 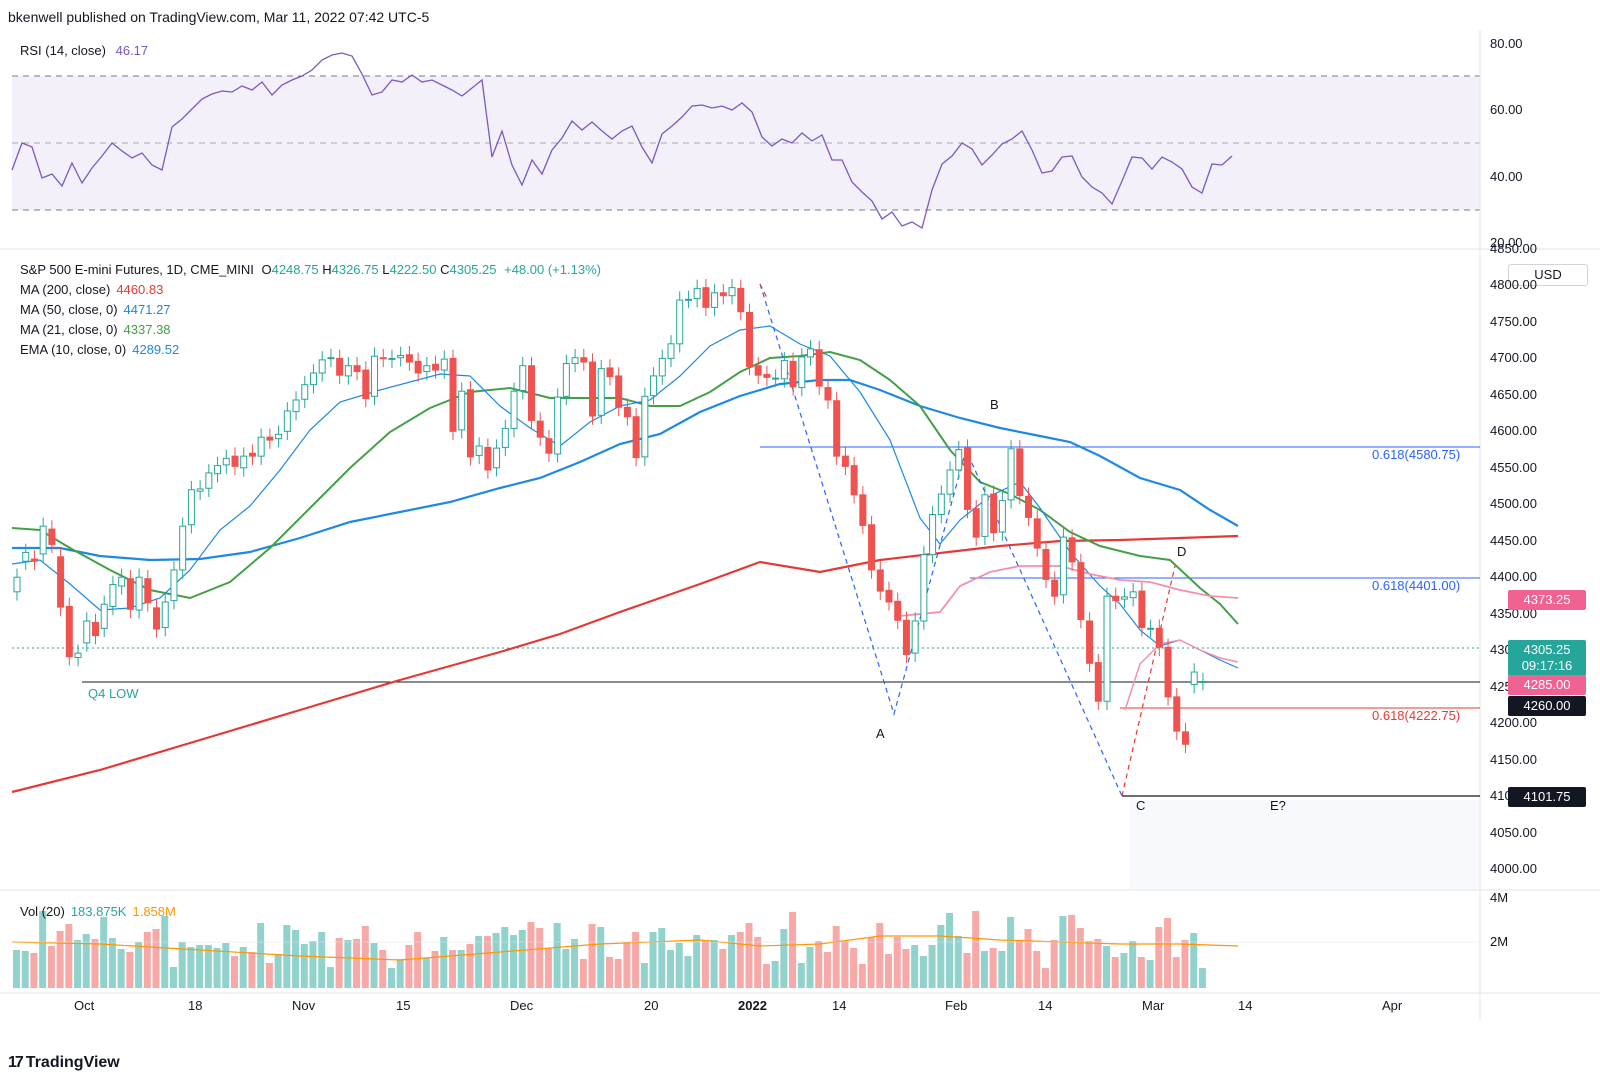 I want to click on rsi-legend: RSI (14, close) 46.17, so click(x=84, y=50).